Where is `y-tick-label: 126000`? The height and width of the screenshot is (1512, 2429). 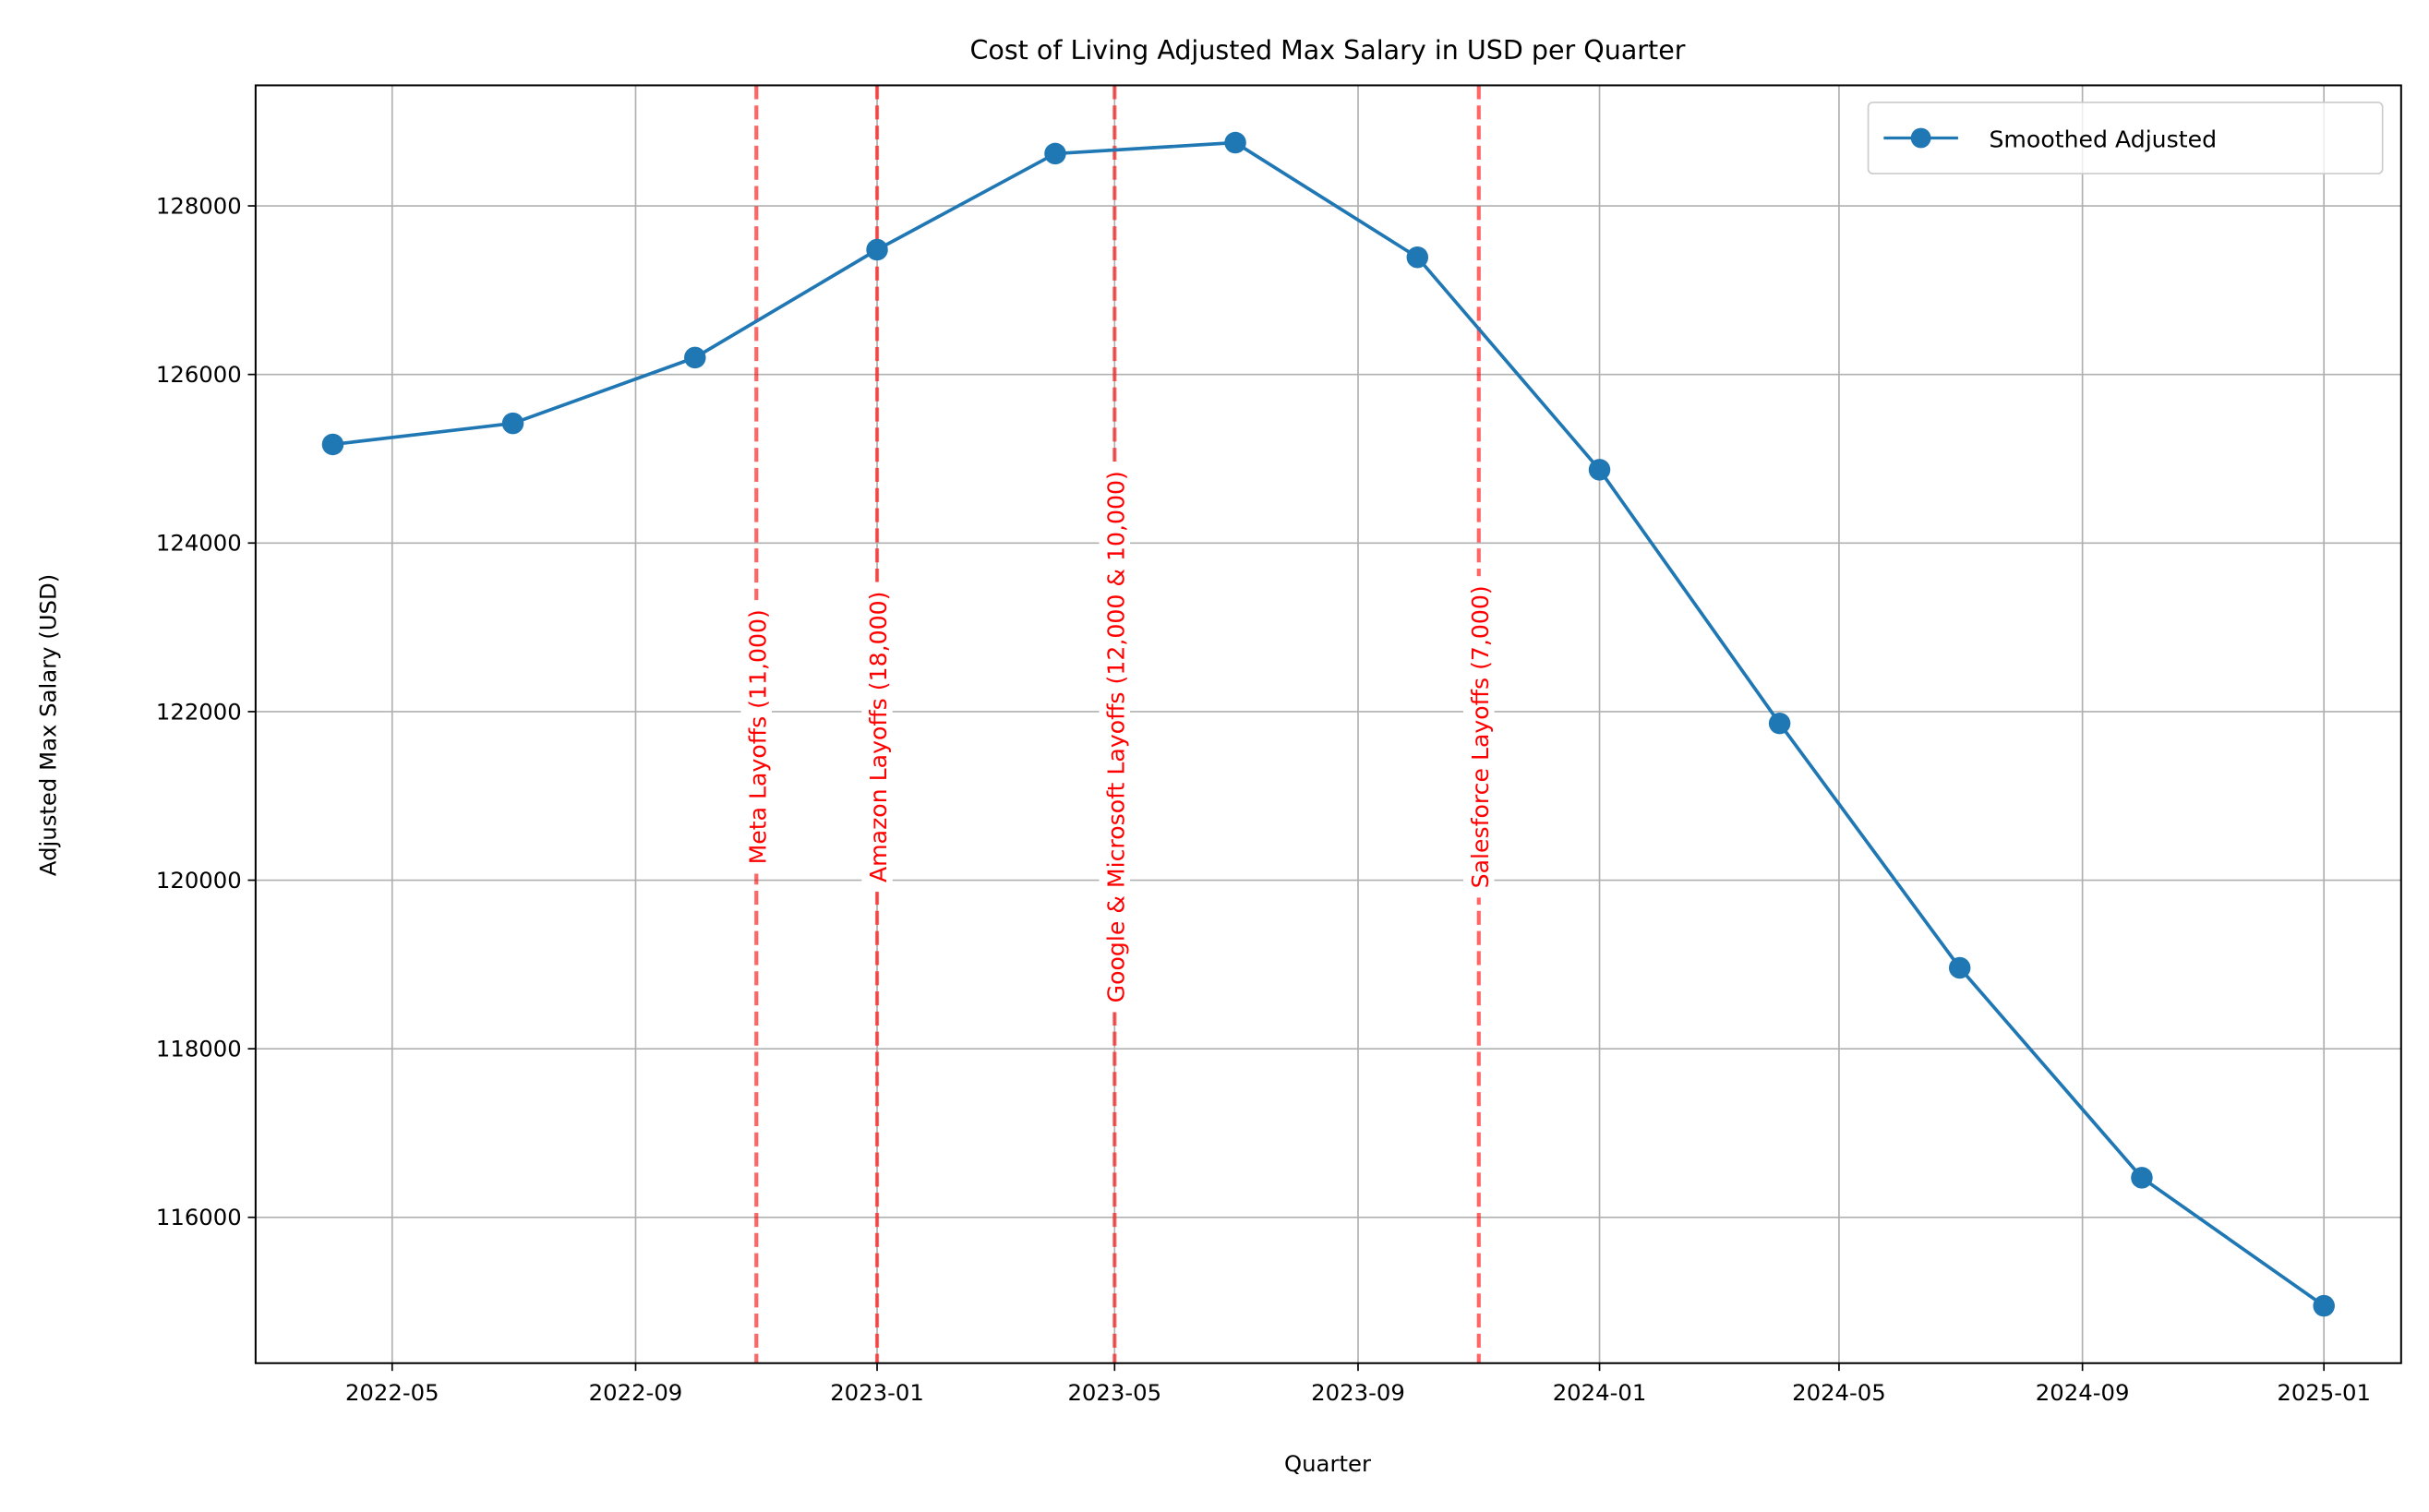
y-tick-label: 126000 is located at coordinates (199, 374).